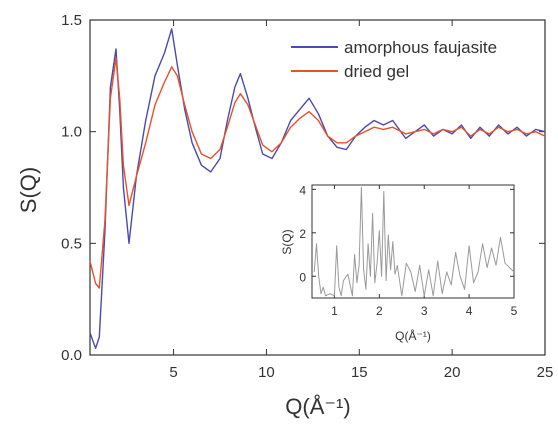  Describe the element at coordinates (28, 190) in the screenshot. I see `y-axis-title: S(Q)` at that location.